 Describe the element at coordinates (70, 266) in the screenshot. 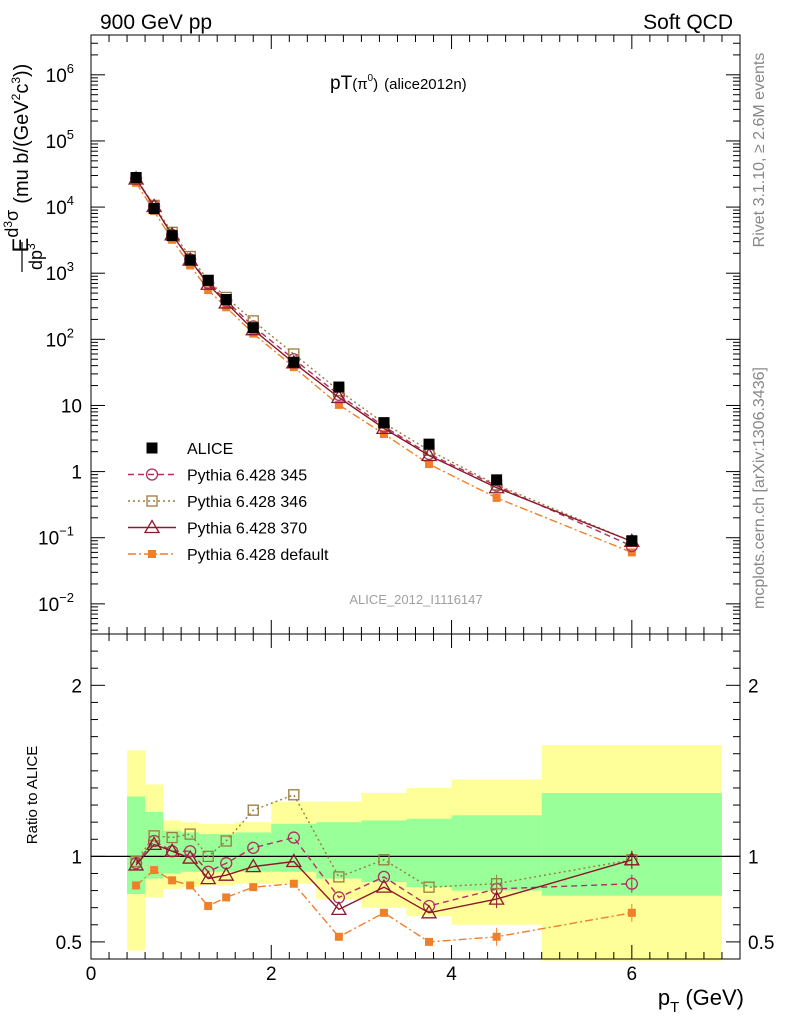

I see `main-y-tick-exponent: 3` at that location.